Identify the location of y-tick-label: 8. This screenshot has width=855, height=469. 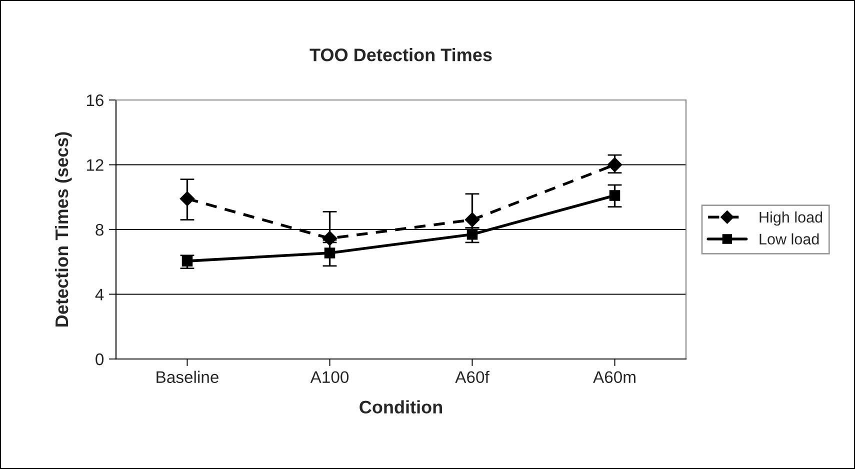
(100, 230).